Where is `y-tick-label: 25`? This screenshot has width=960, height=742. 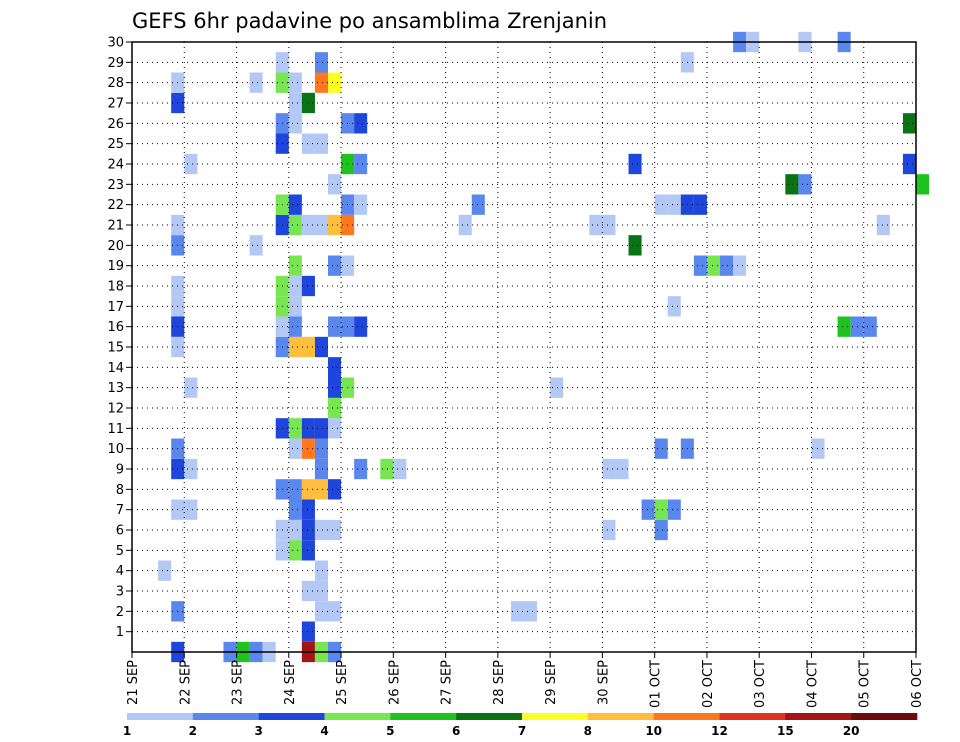 y-tick-label: 25 is located at coordinates (115, 144).